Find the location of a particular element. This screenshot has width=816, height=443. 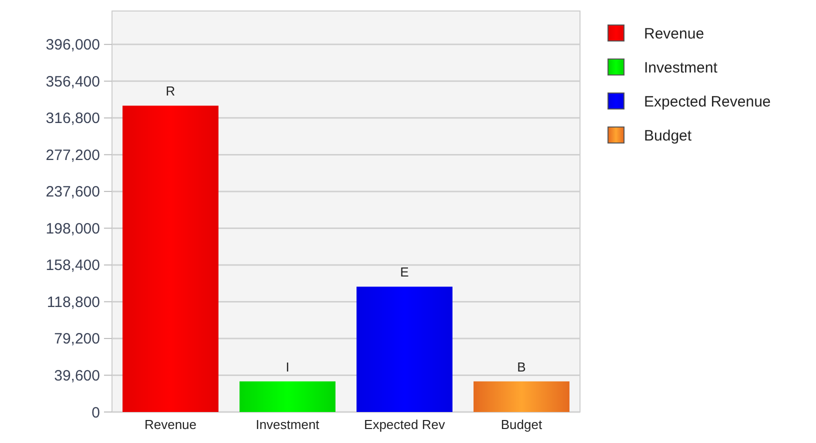

y-tick-label: 0 is located at coordinates (96, 413).